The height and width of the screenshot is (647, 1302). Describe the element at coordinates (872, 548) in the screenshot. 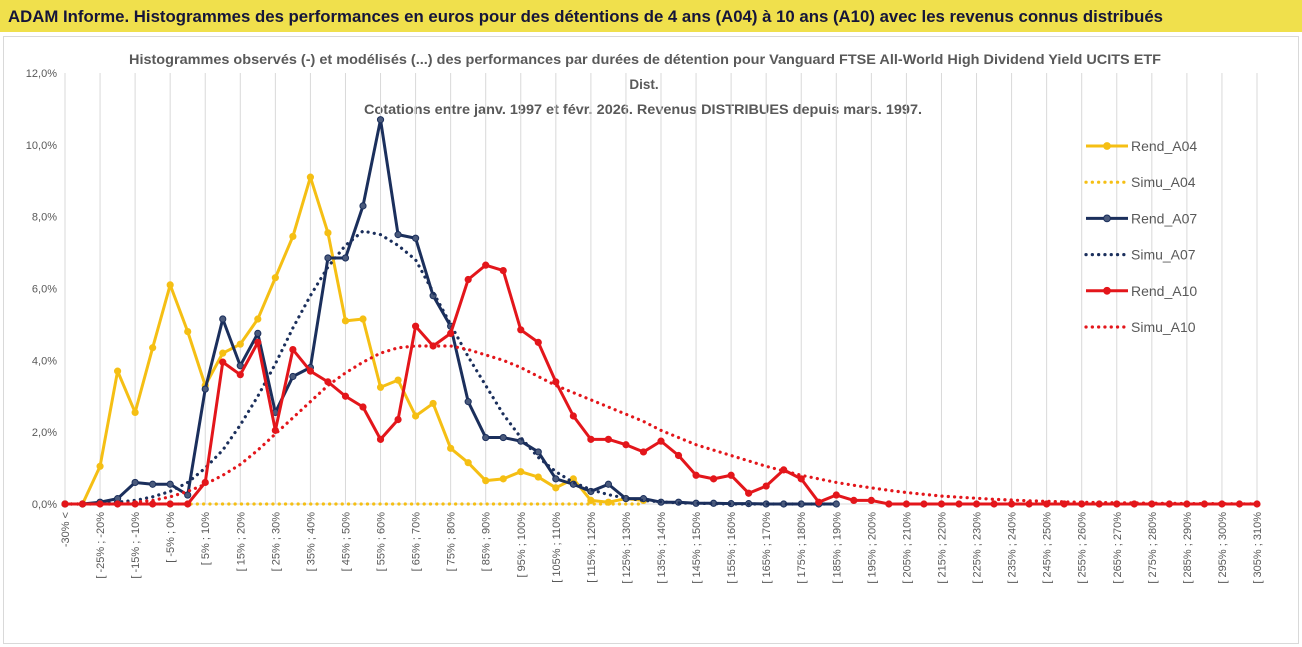

I see `x-tick-label: [ 195% ; 200%` at that location.